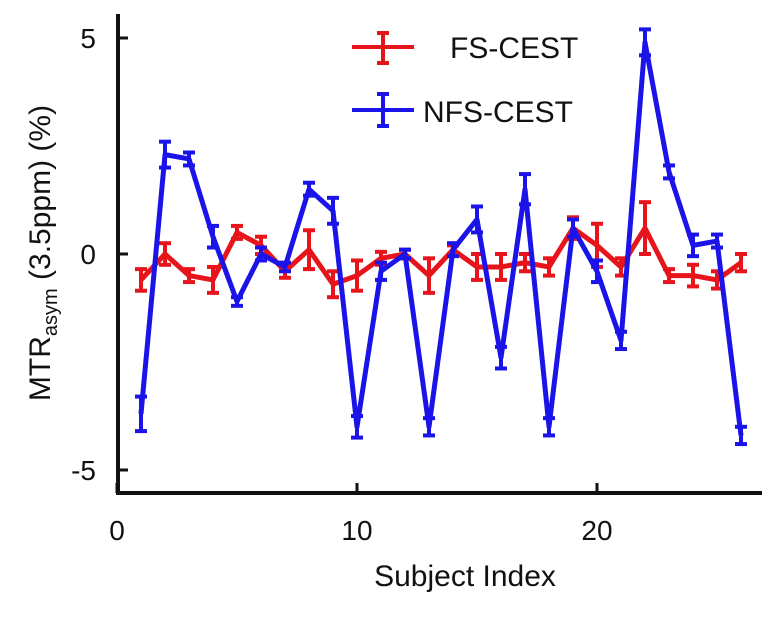 This screenshot has height=619, width=769. I want to click on legend: FS-CEST NFS-CEST, so click(465, 80).